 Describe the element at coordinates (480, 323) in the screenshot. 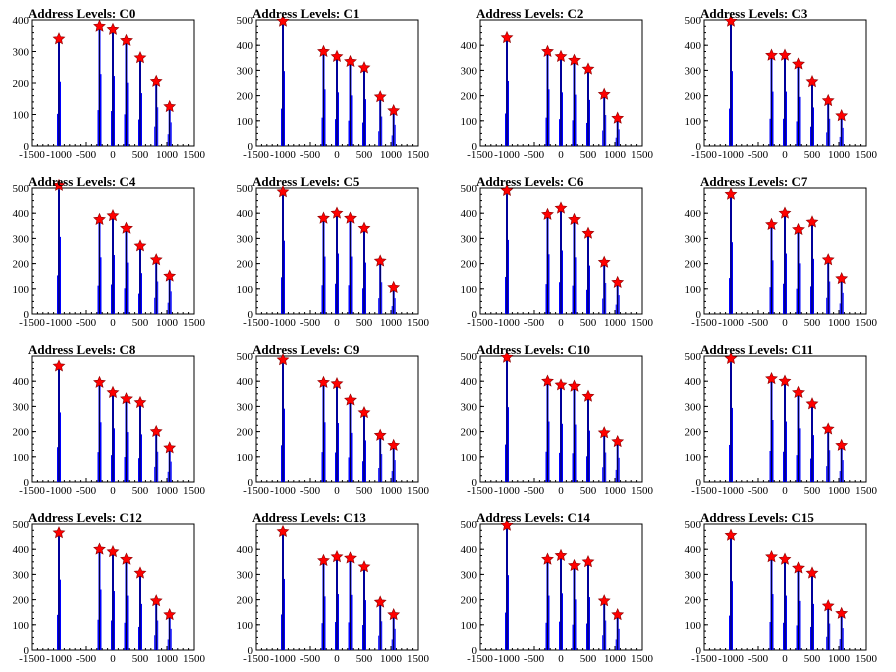

I see `x-tick-label: -1500` at that location.